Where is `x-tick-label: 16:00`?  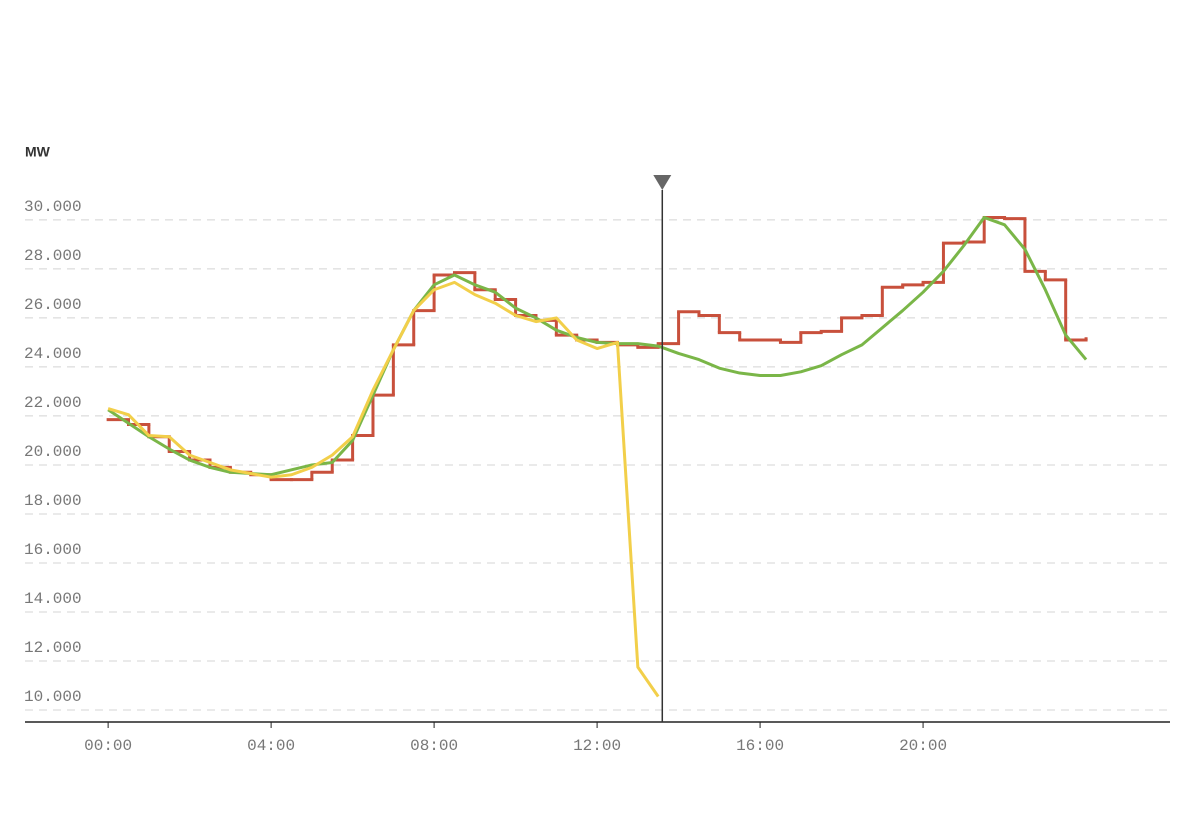 x-tick-label: 16:00 is located at coordinates (760, 746).